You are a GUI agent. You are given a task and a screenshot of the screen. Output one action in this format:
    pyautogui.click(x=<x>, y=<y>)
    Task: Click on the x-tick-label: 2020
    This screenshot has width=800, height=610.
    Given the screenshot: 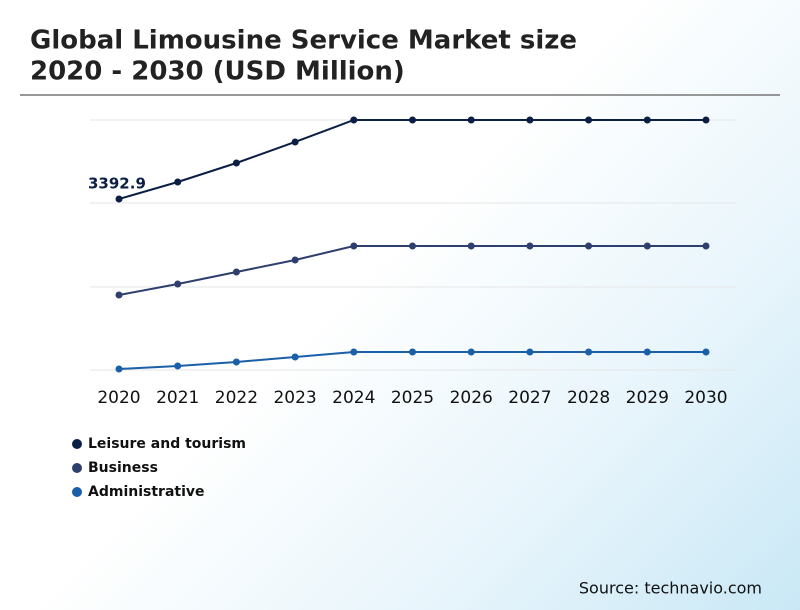 What is the action you would take?
    pyautogui.click(x=118, y=398)
    